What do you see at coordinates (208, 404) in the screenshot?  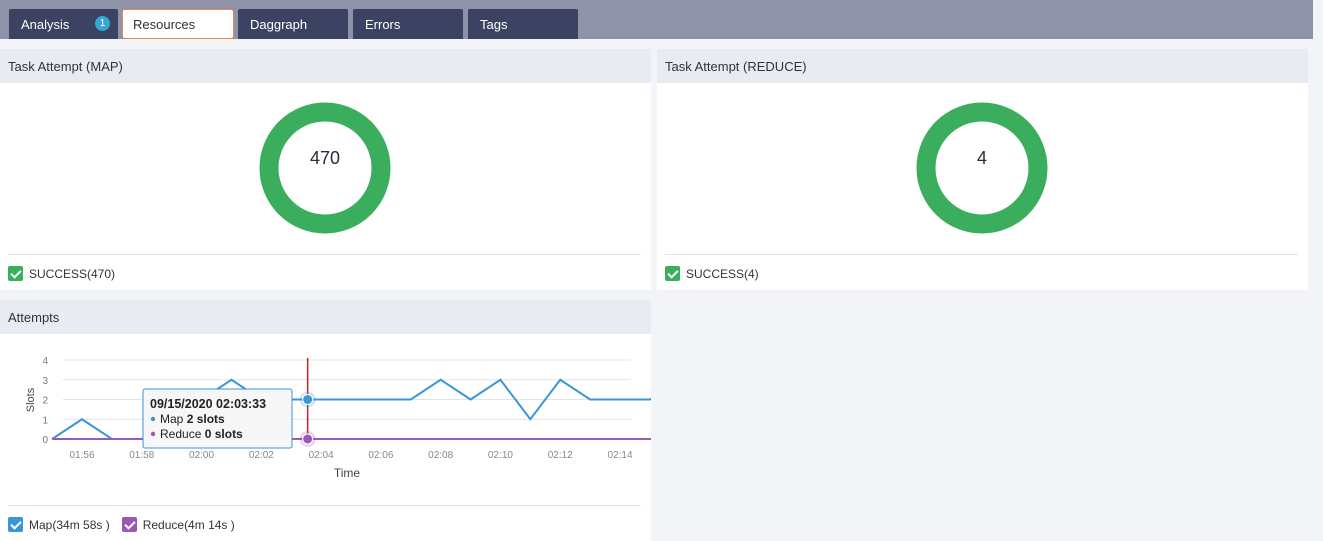 I see `tooltip-date: 09/15/2020 02:03:33` at bounding box center [208, 404].